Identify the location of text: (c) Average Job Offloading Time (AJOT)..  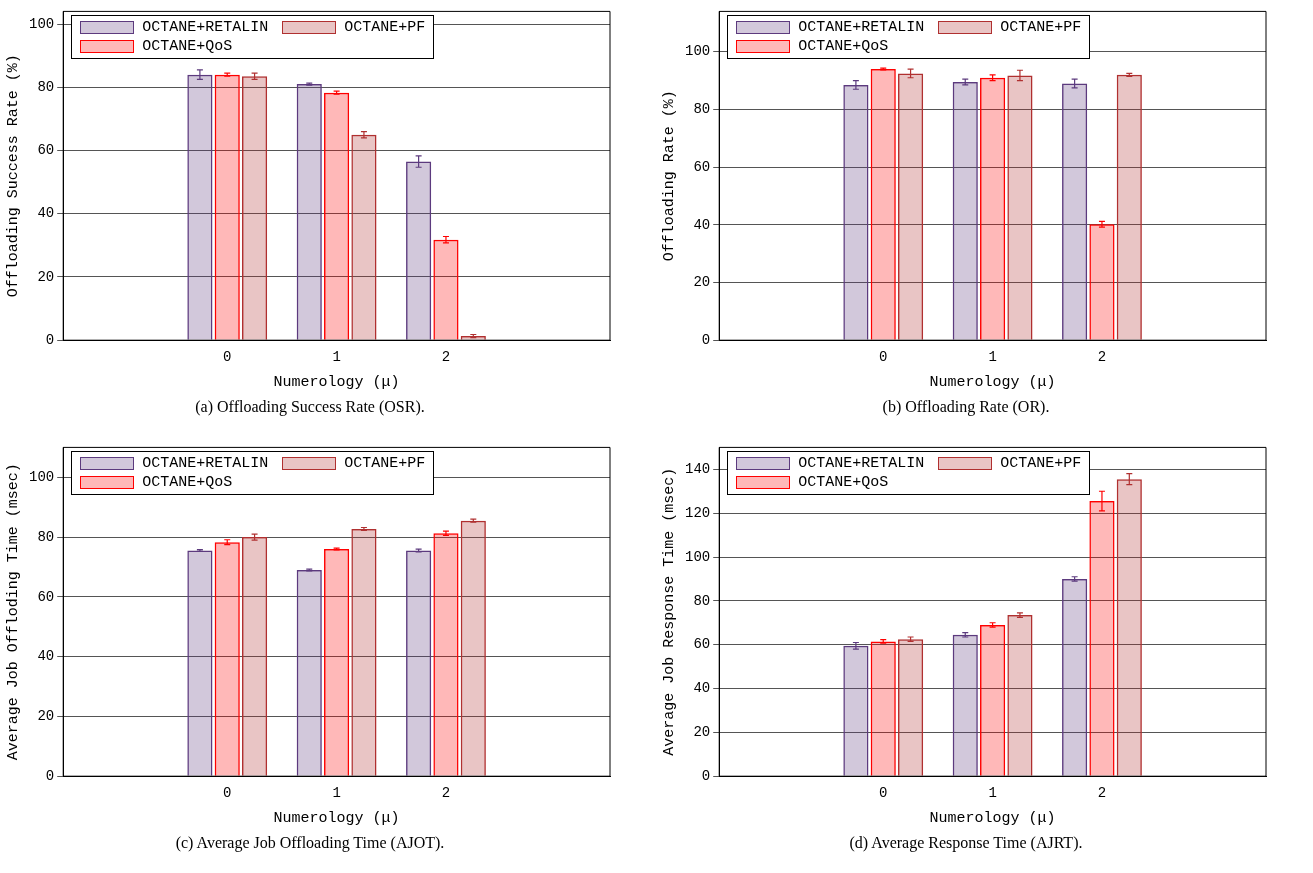
(310, 843).